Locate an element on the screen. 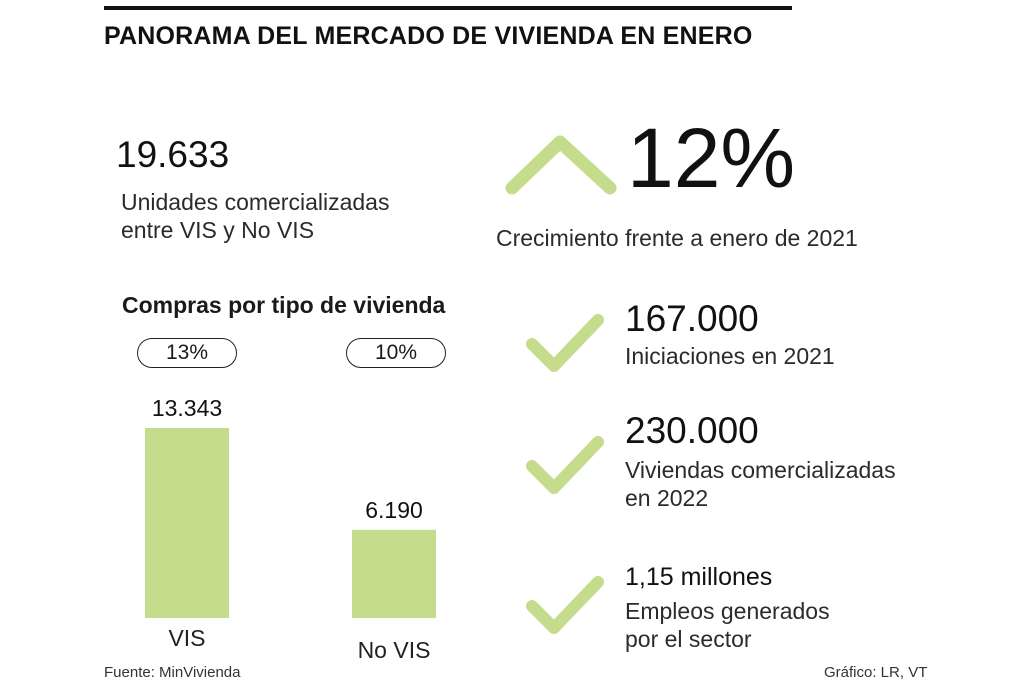 This screenshot has height=683, width=1024. sold-value: 230.000 is located at coordinates (692, 430).